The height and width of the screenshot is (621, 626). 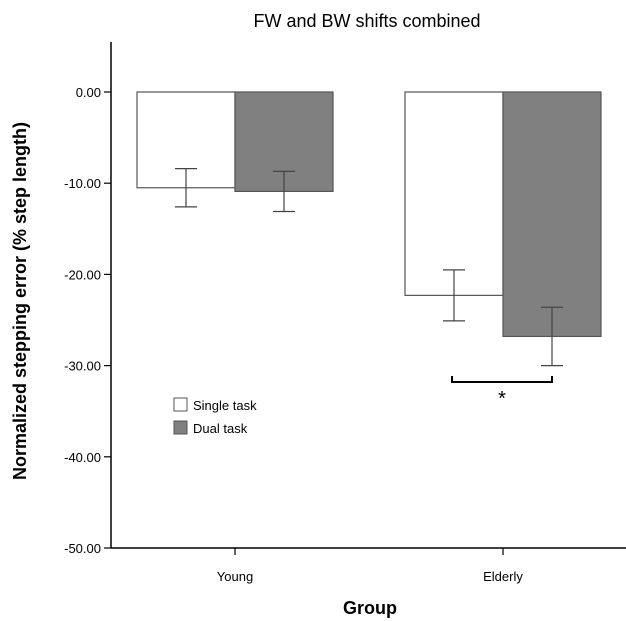 I want to click on legend-swatch-dual-task, so click(x=180, y=427).